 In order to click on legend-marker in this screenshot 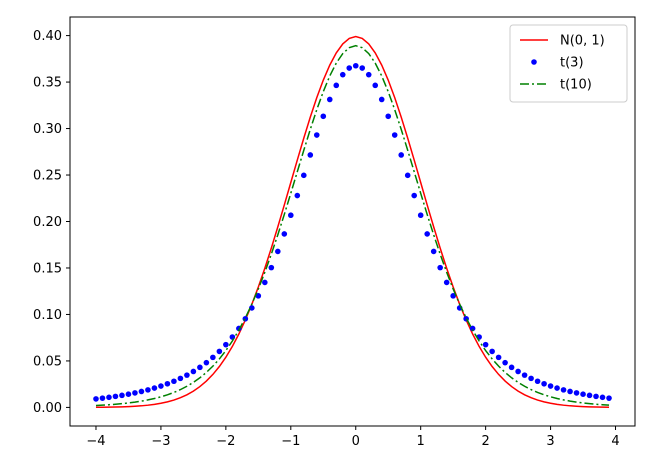, I will do `click(534, 62)`.